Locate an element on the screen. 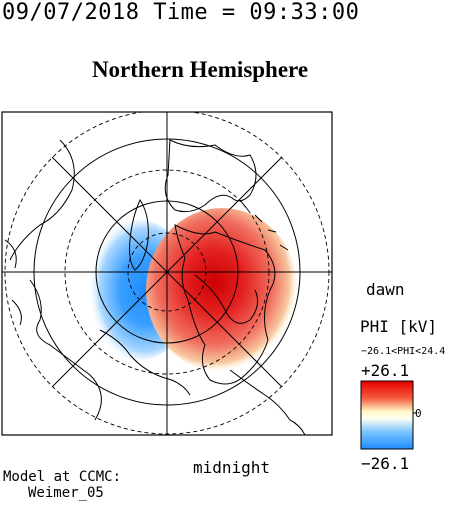  model-source-label: Model at CCMC: is located at coordinates (62, 477).